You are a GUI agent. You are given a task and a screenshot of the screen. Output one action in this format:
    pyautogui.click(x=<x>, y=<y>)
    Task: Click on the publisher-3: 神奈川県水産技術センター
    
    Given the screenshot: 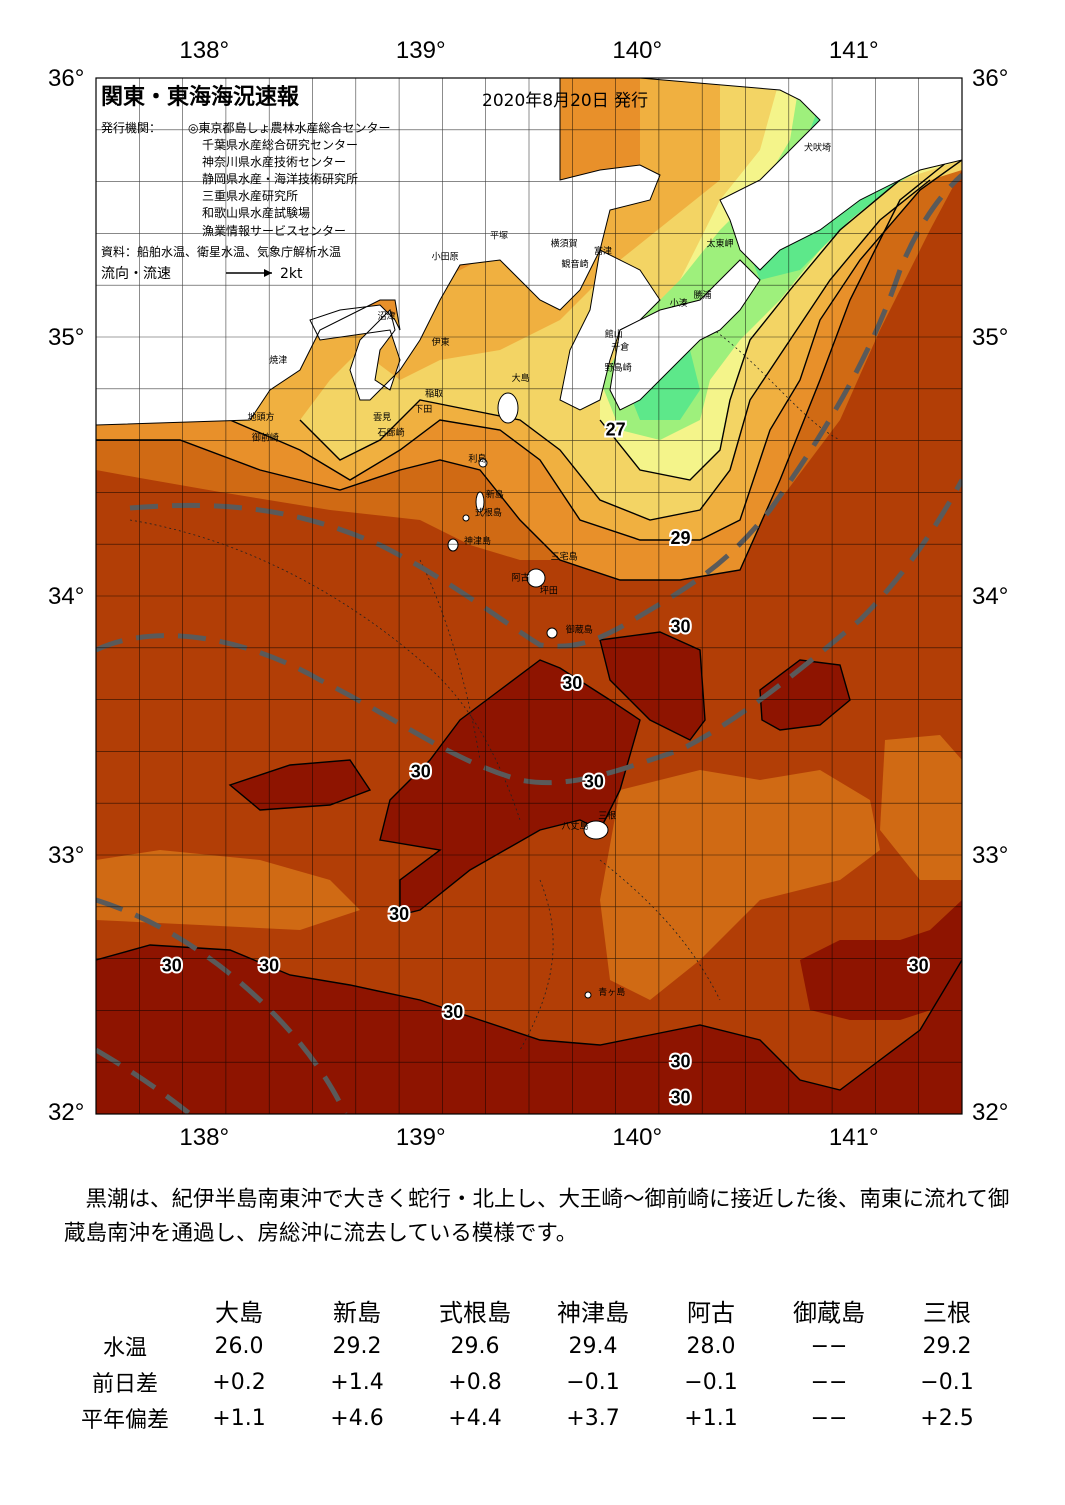 What is the action you would take?
    pyautogui.click(x=274, y=161)
    